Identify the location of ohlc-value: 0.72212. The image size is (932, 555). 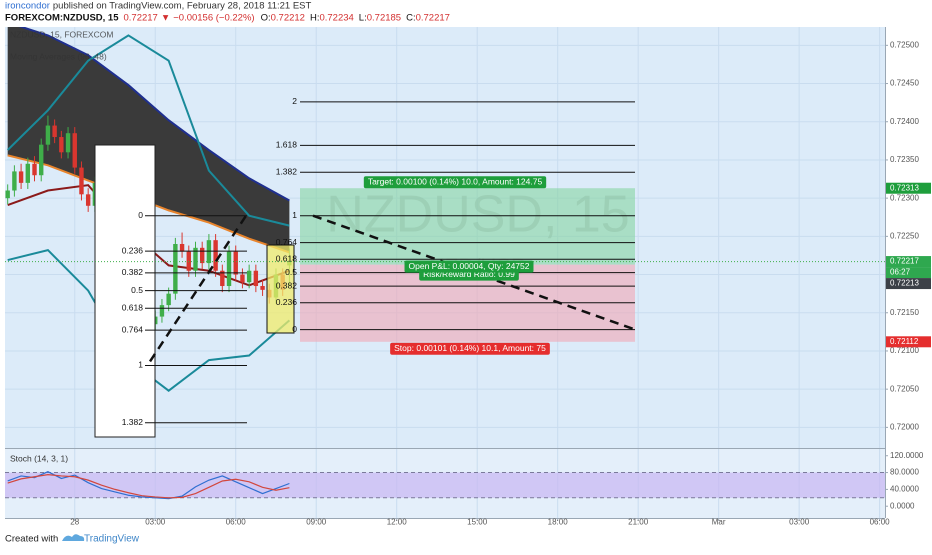
(288, 18).